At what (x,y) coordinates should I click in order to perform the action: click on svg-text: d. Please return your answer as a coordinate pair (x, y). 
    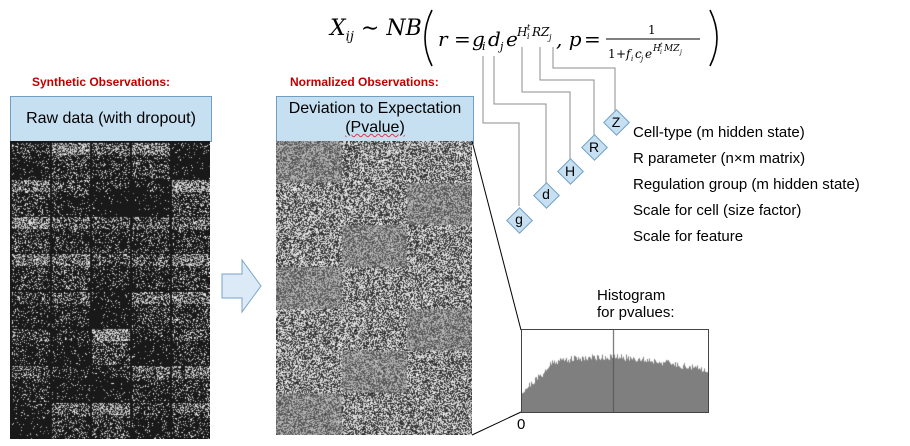
    Looking at the image, I should click on (494, 39).